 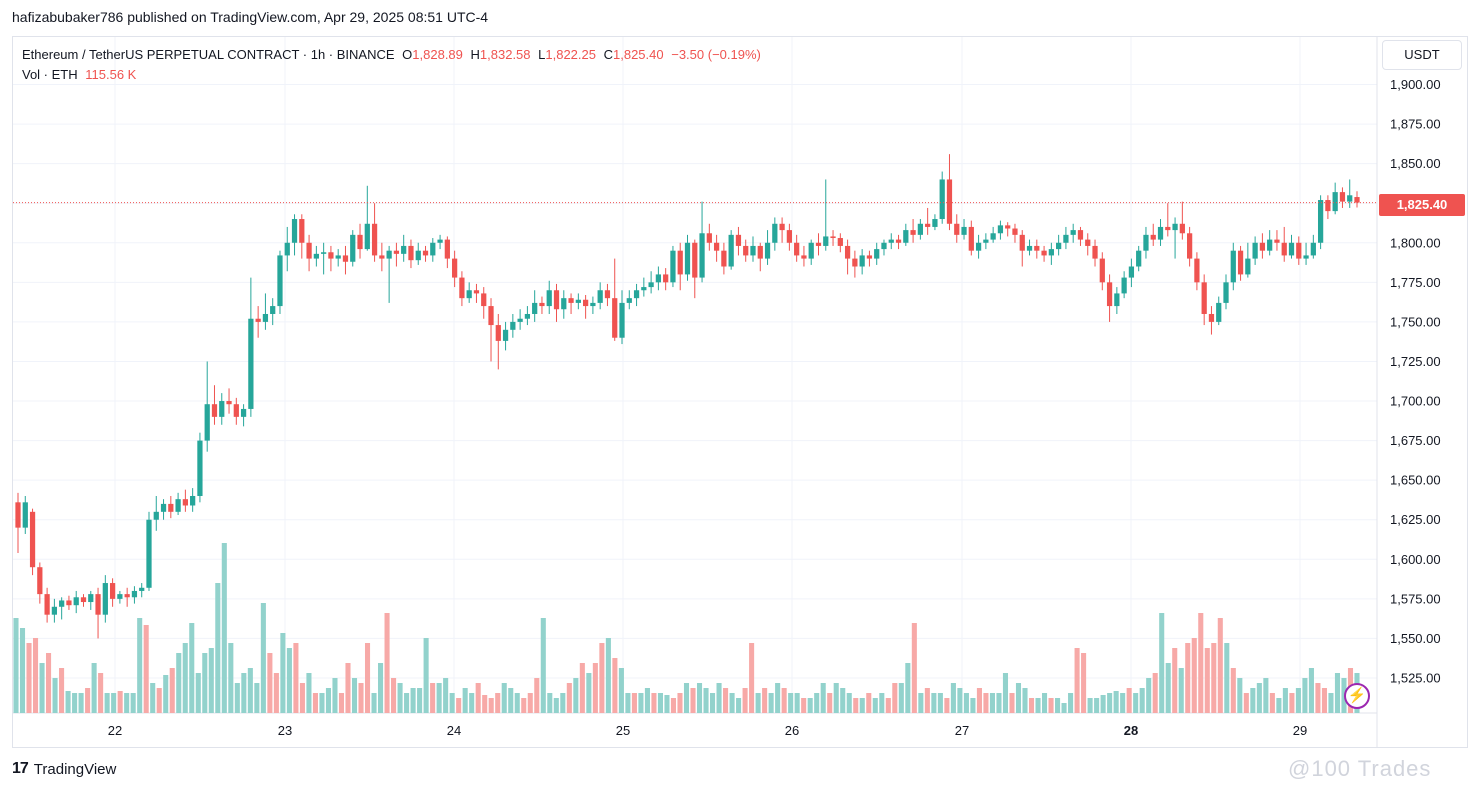 I want to click on time-tick-label: 22, so click(x=115, y=730).